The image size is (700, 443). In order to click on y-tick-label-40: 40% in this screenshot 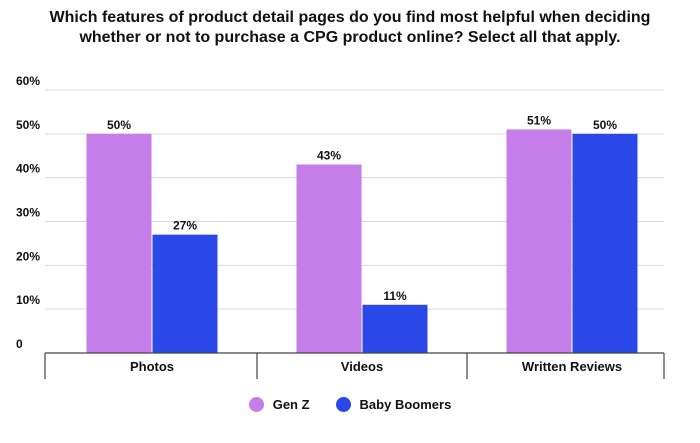, I will do `click(28, 169)`.